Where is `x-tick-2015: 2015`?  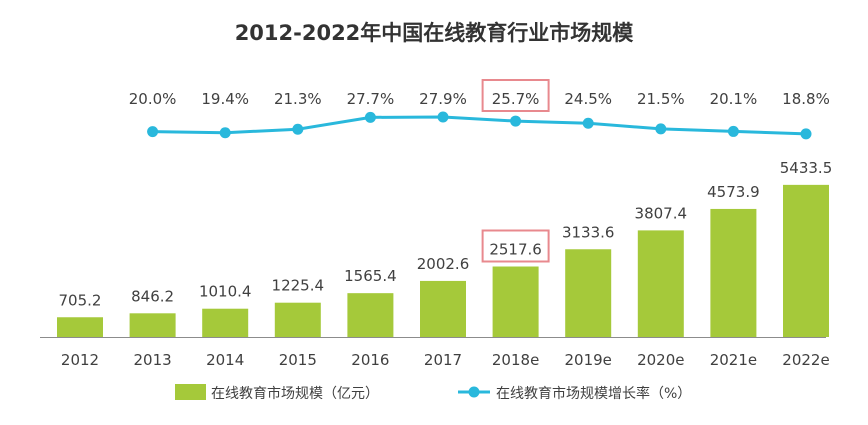
x-tick-2015: 2015 is located at coordinates (298, 360).